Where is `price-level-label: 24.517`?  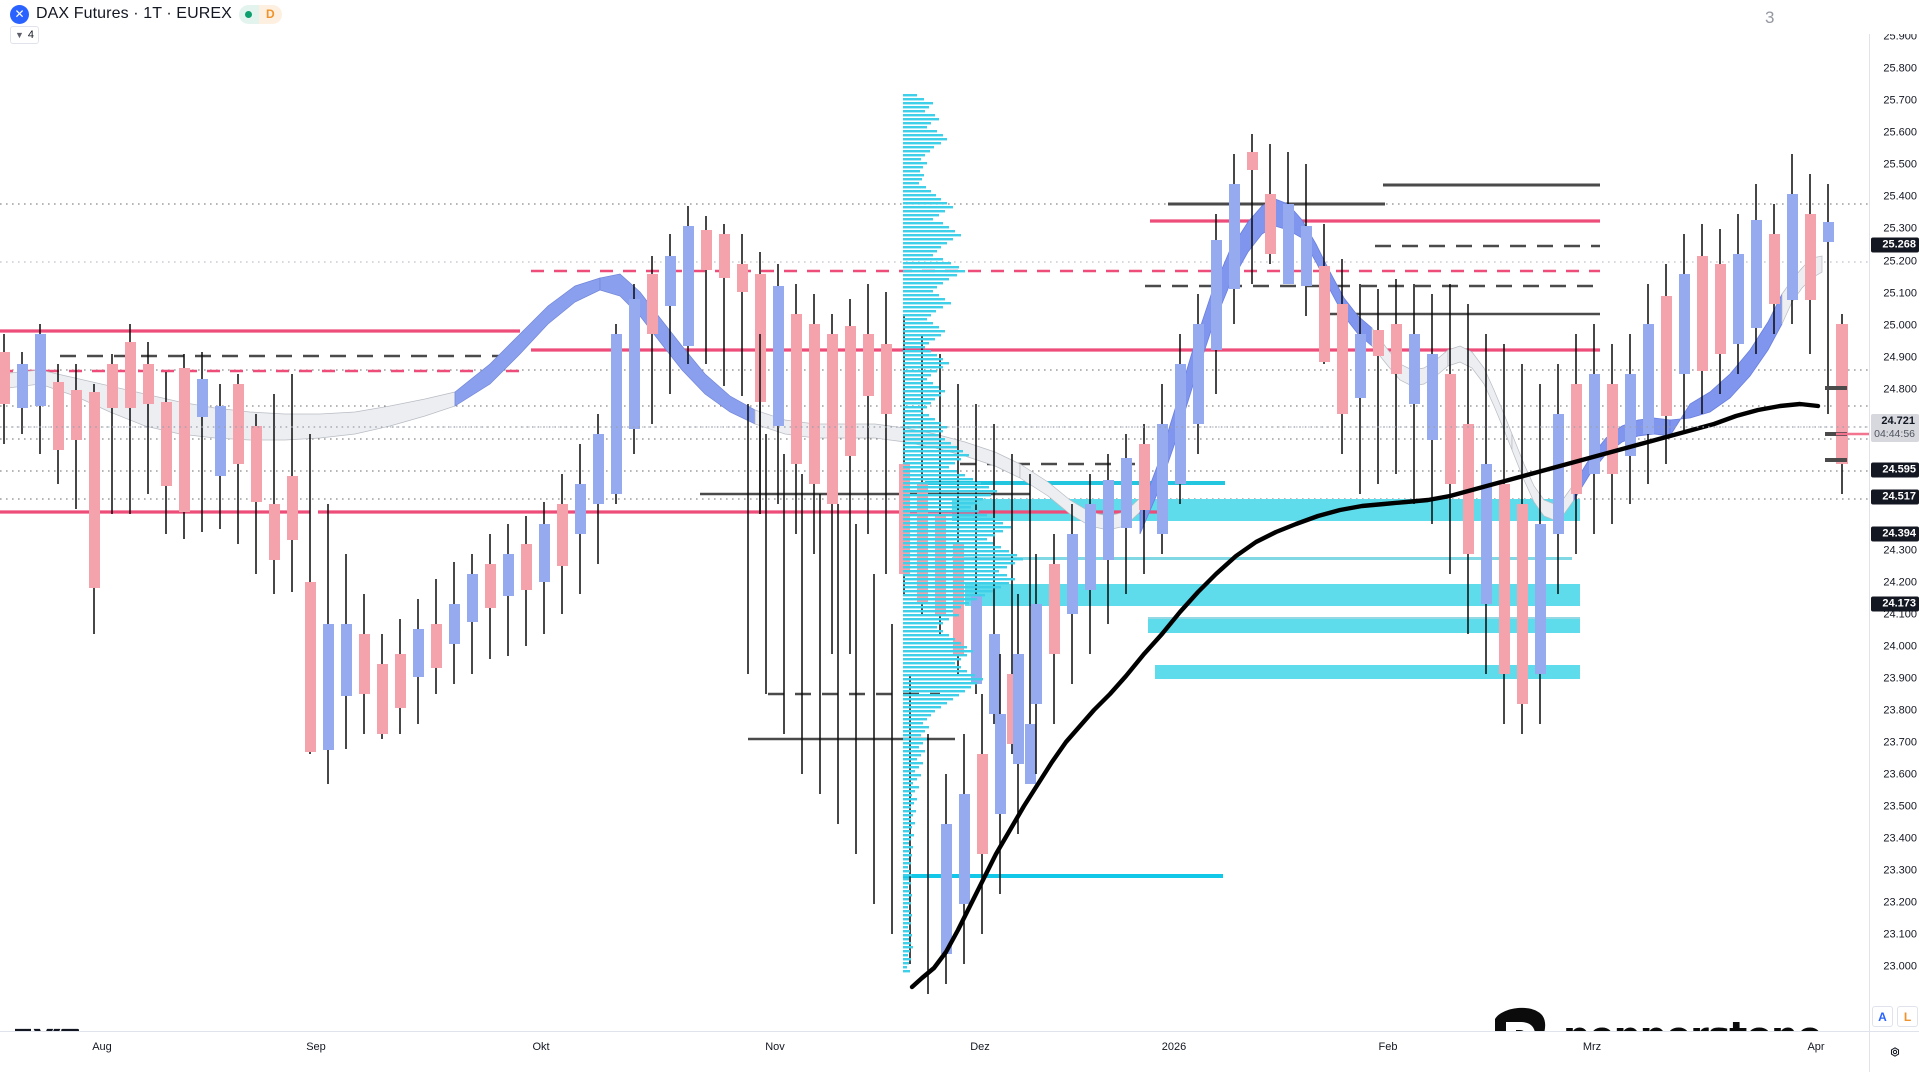
price-level-label: 24.517 is located at coordinates (1895, 497).